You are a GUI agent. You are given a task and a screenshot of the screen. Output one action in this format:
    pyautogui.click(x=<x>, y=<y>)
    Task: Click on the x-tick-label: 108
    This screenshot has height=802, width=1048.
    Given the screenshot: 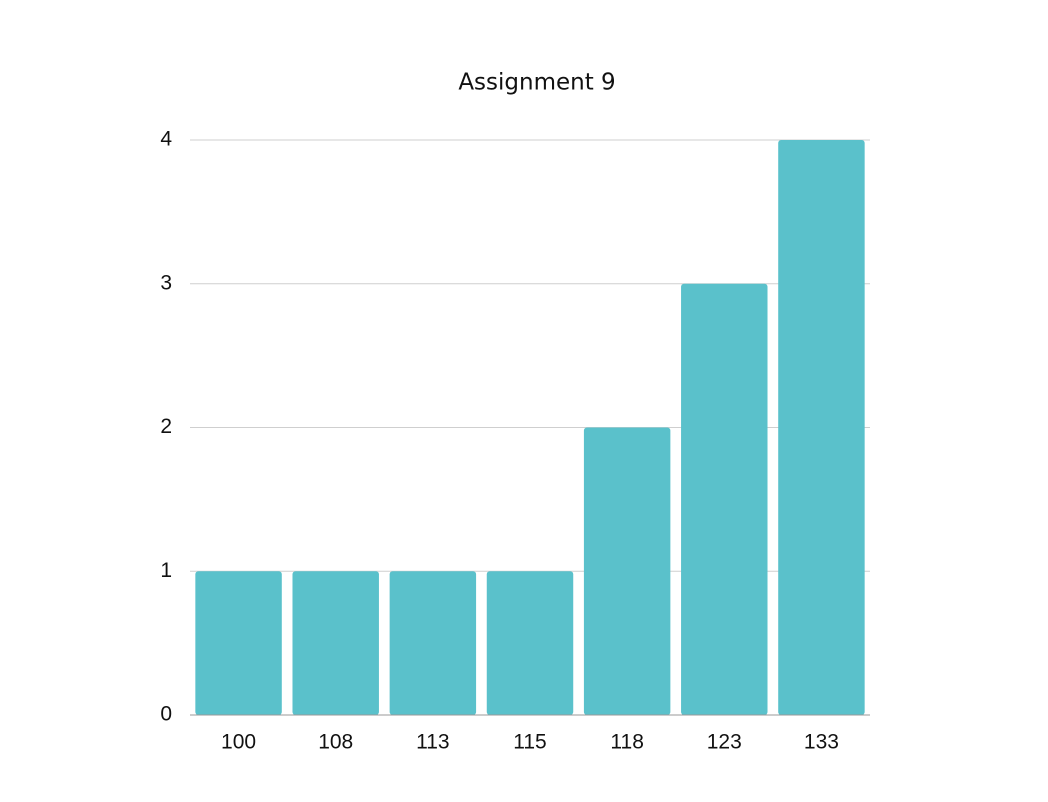 What is the action you would take?
    pyautogui.click(x=335, y=742)
    